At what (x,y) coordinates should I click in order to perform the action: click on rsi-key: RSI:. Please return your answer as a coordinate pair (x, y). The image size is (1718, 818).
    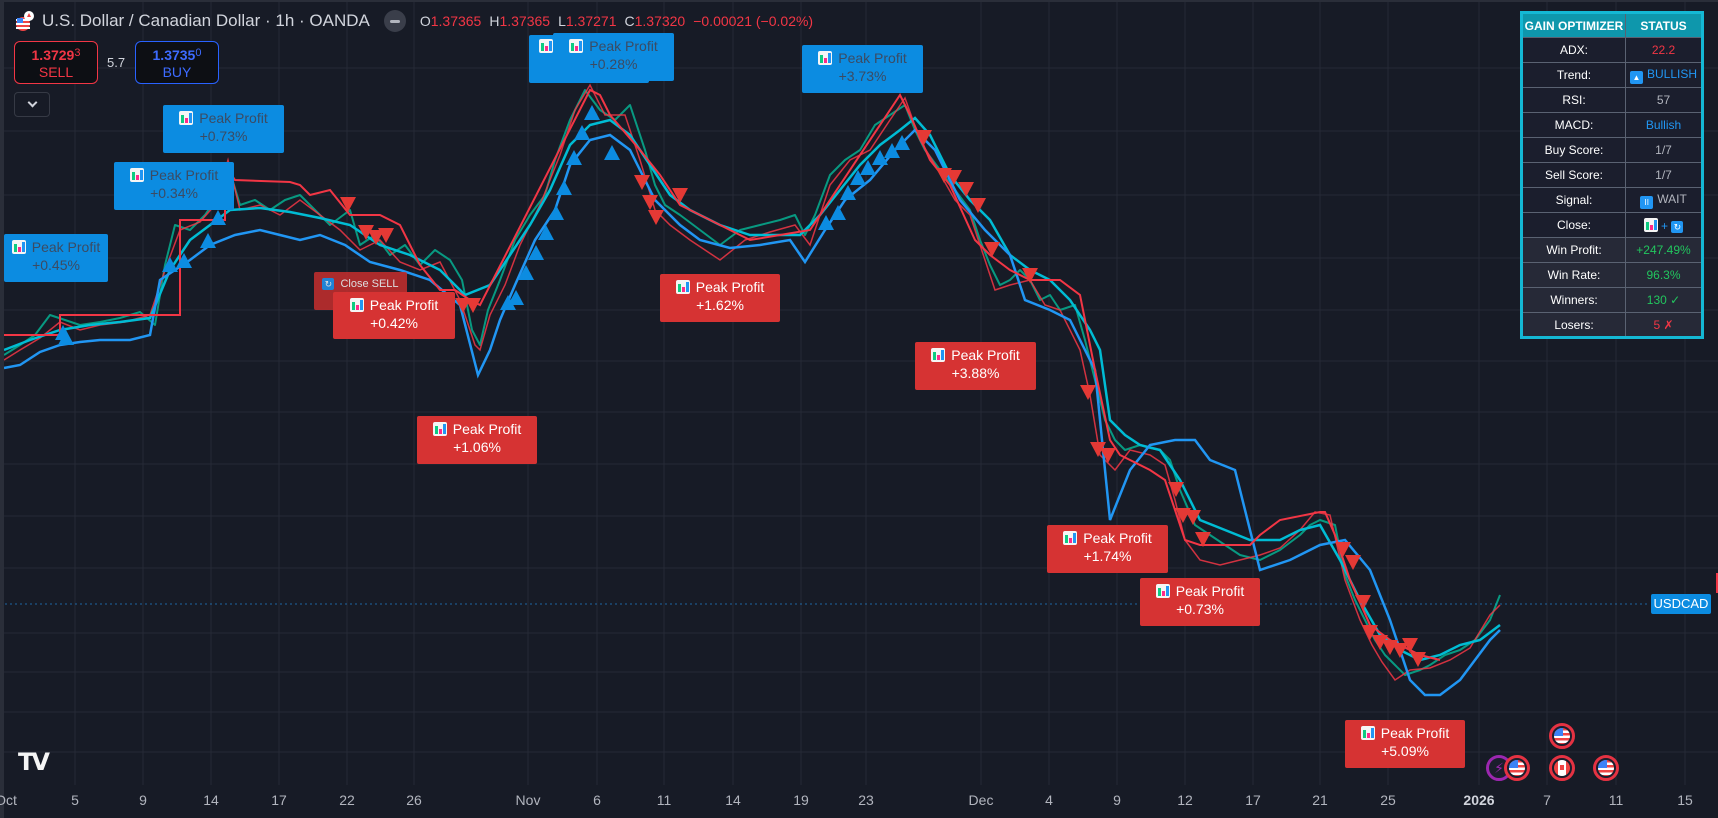
    Looking at the image, I should click on (1573, 100).